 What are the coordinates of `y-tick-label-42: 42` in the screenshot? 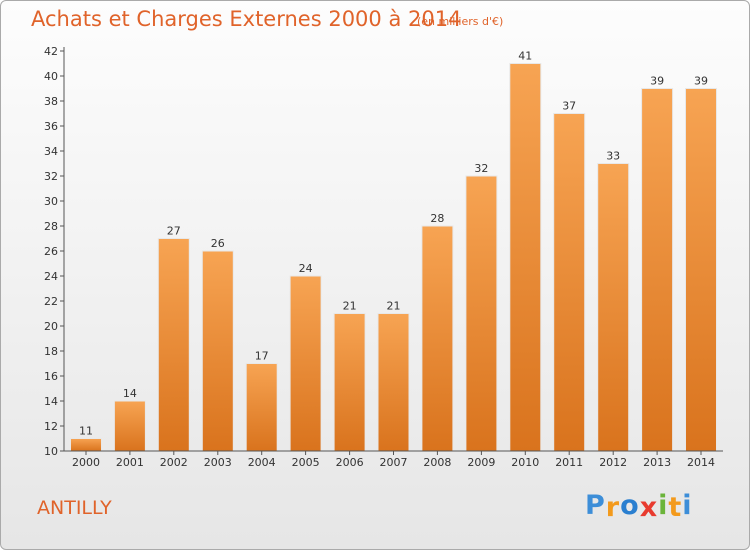 It's located at (51, 51).